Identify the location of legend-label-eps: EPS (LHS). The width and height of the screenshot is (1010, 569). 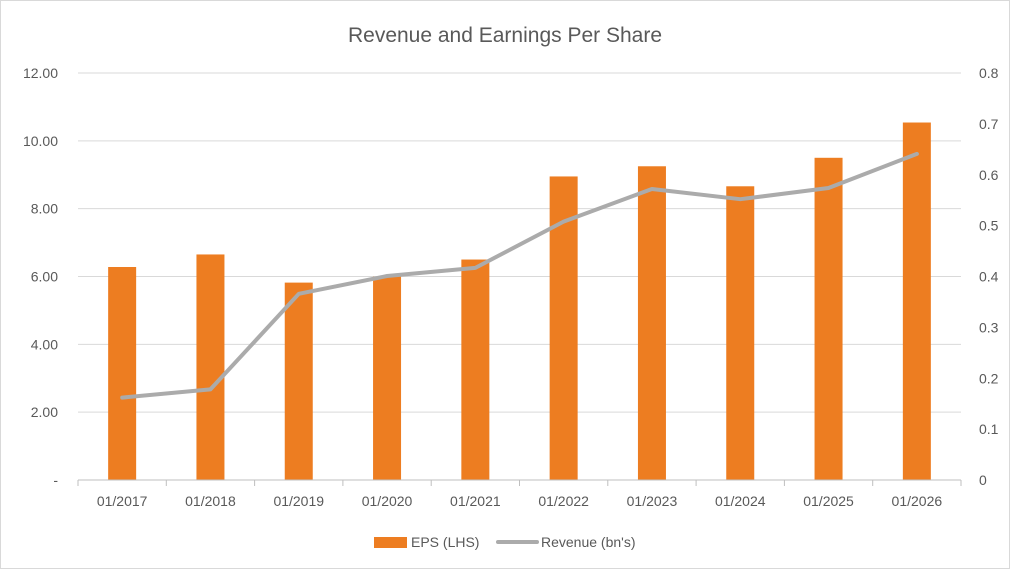
(445, 542).